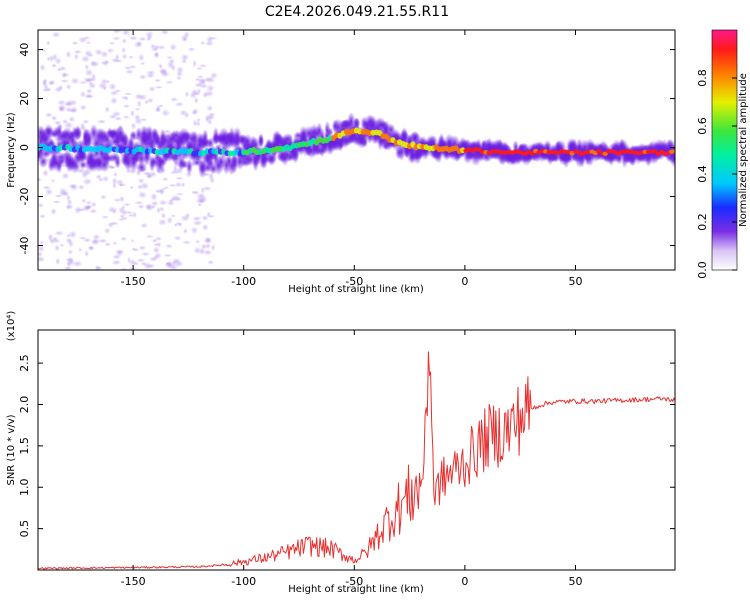 The image size is (750, 600). Describe the element at coordinates (575, 581) in the screenshot. I see `snr-x-tick-label: 50` at that location.